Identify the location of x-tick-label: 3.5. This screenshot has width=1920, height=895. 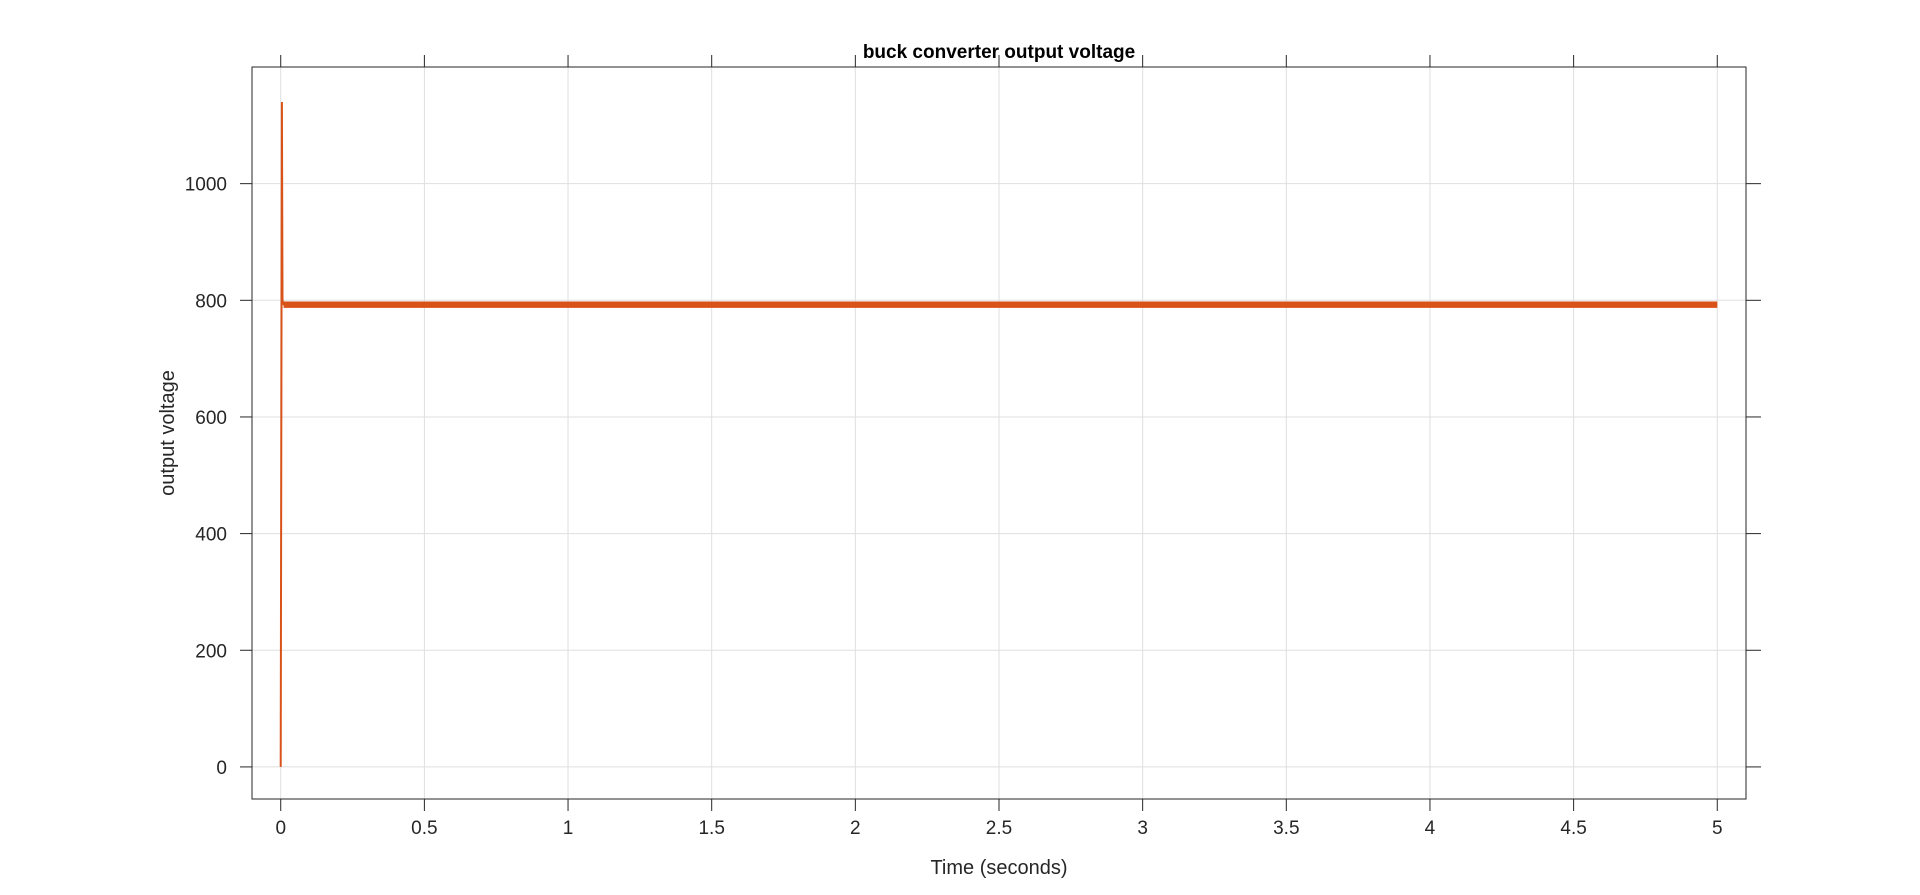
(1286, 828).